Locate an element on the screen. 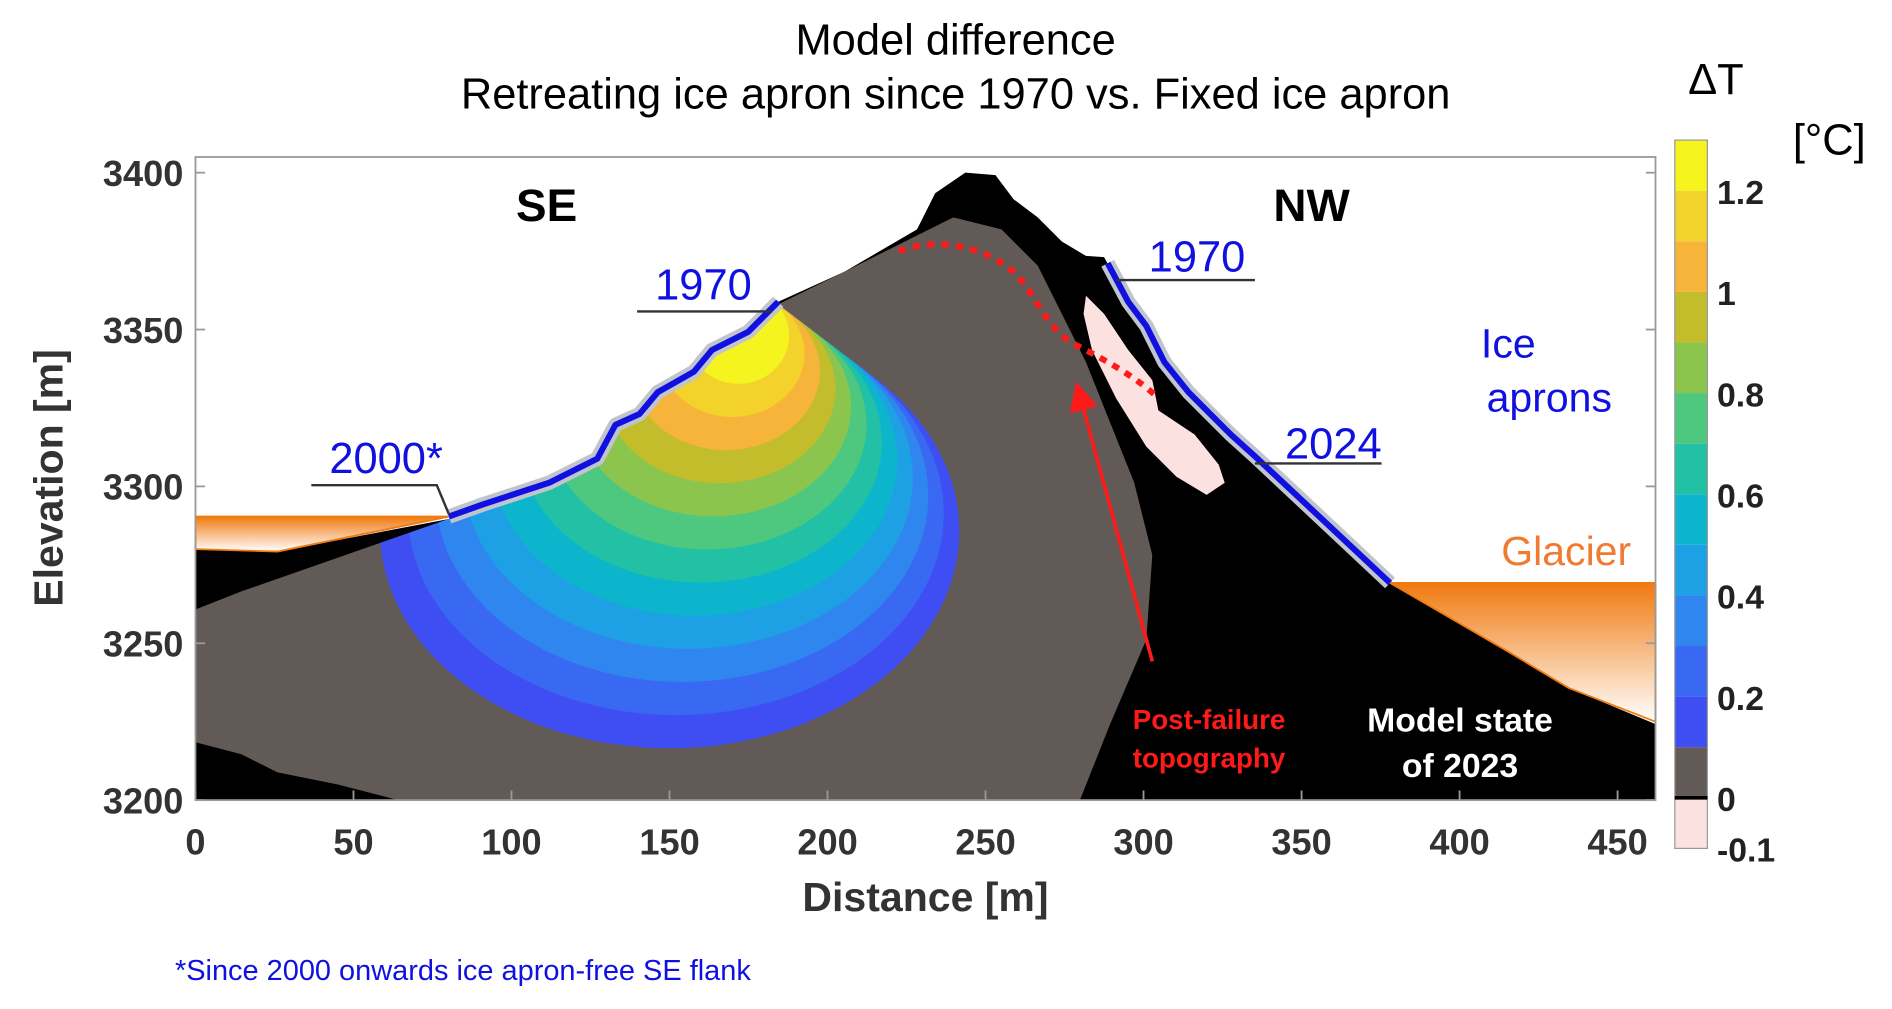 This screenshot has width=1892, height=1009. x-tick-label: 200 is located at coordinates (827, 841).